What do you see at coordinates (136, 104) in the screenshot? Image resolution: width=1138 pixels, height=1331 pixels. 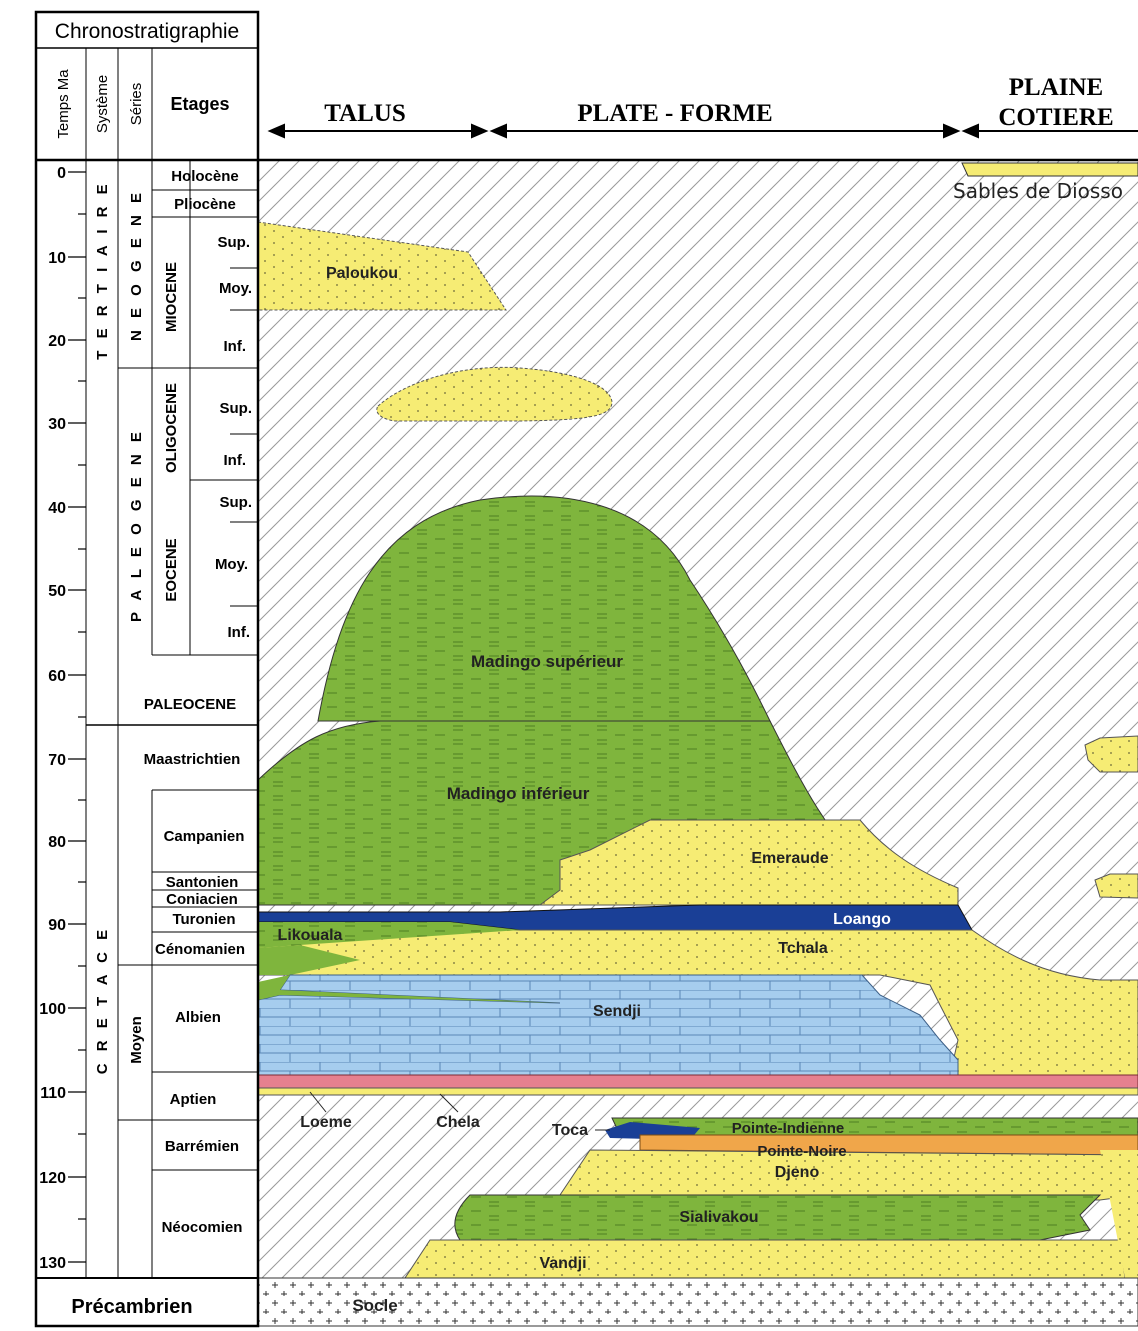 I see `col-series-header: Séries` at bounding box center [136, 104].